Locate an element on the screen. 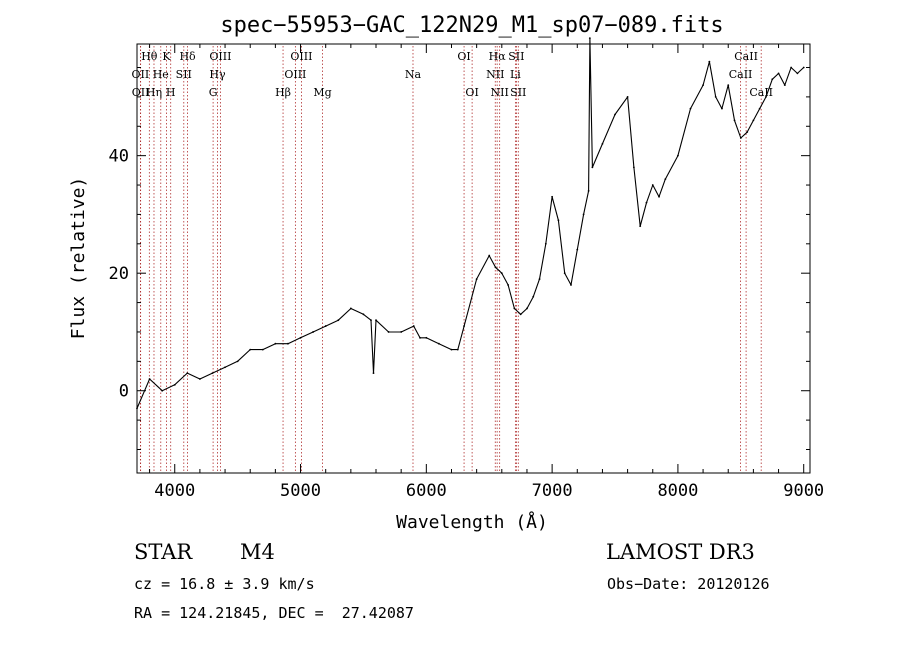 This screenshot has width=900, height=649. line-label-0: Hθ is located at coordinates (149, 56).